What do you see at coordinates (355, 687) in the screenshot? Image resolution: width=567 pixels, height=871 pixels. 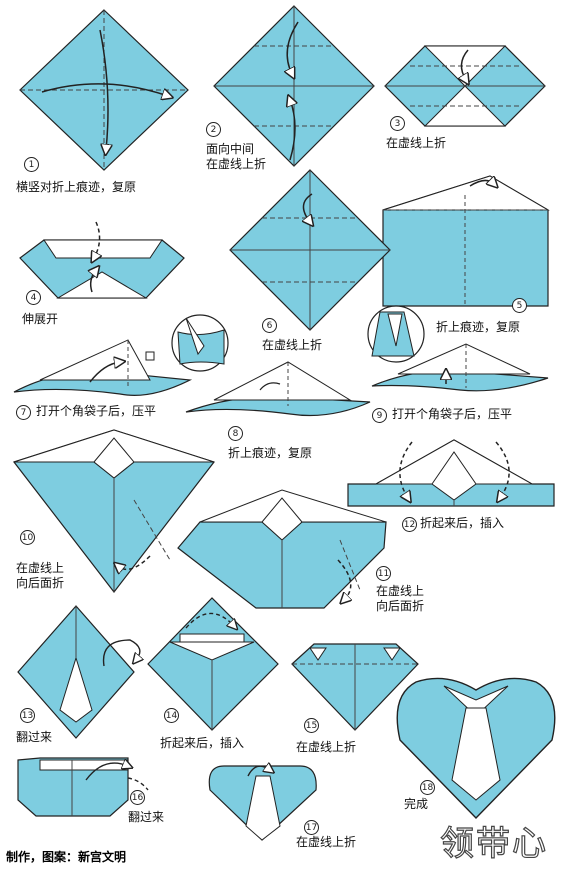 I see `step-15-figure` at bounding box center [355, 687].